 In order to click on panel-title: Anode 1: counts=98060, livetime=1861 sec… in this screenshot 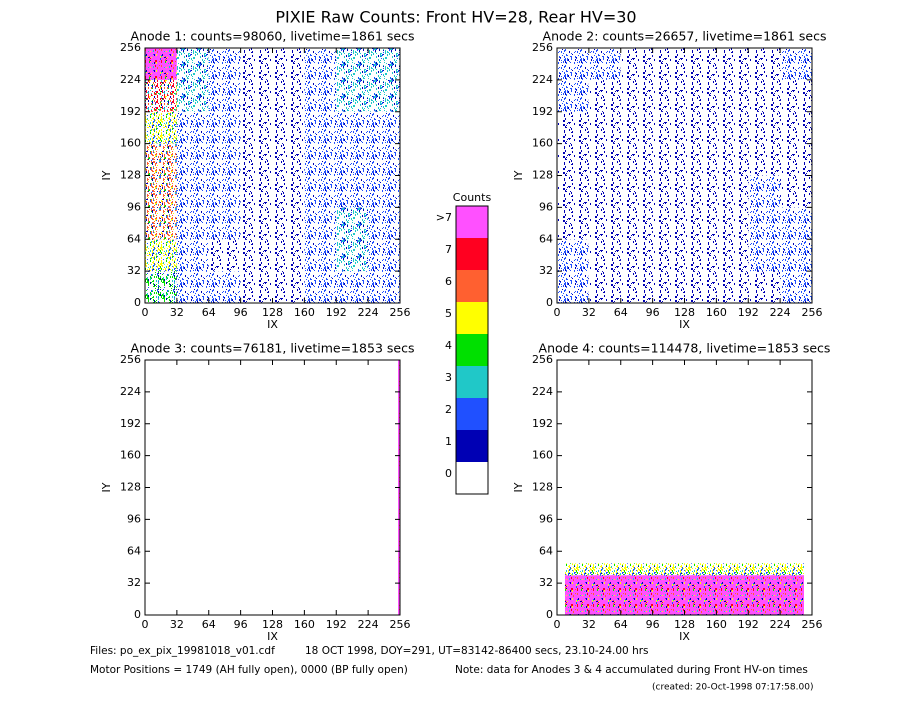, I will do `click(273, 36)`.